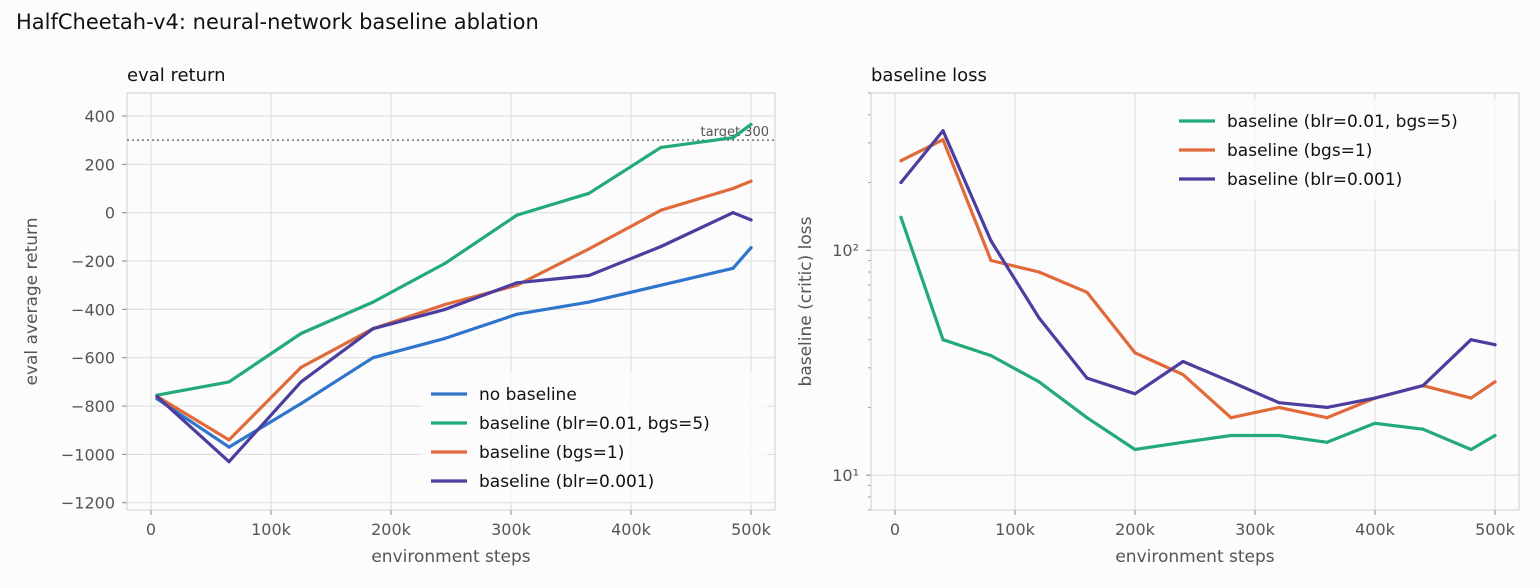 The width and height of the screenshot is (1540, 588). What do you see at coordinates (32, 301) in the screenshot?
I see `y-axis-label: eval average return` at bounding box center [32, 301].